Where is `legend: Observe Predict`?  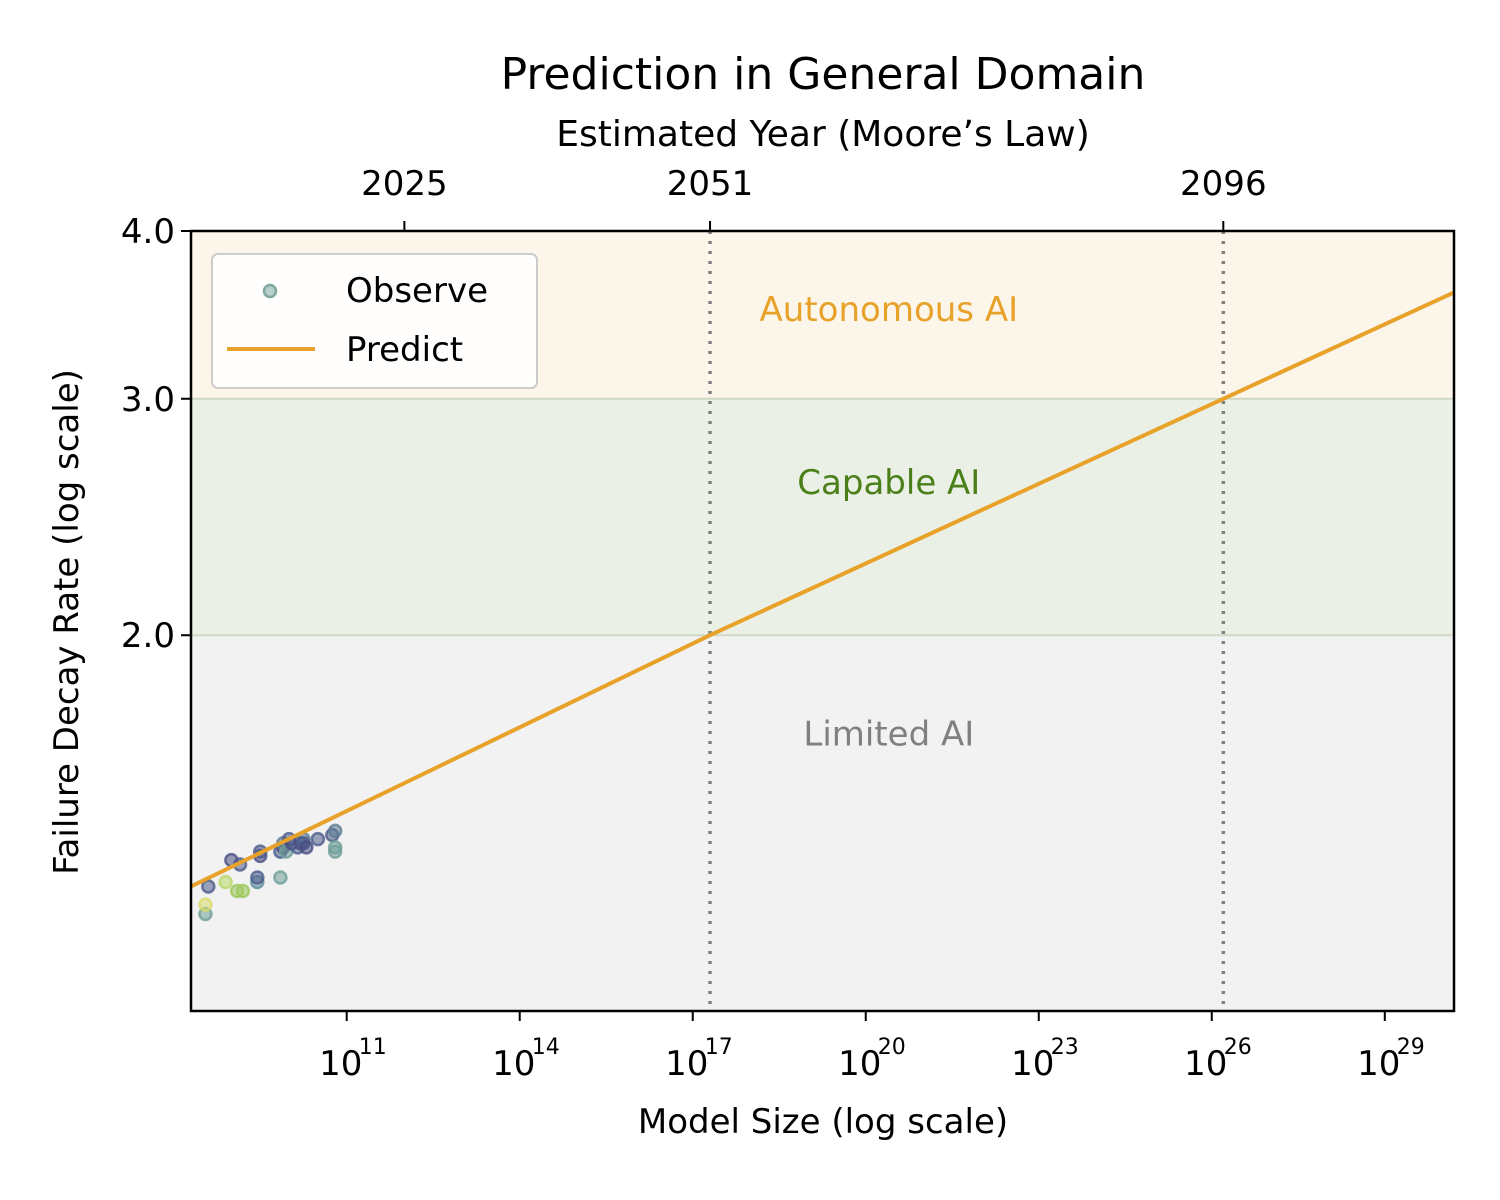
legend: Observe Predict is located at coordinates (374, 321).